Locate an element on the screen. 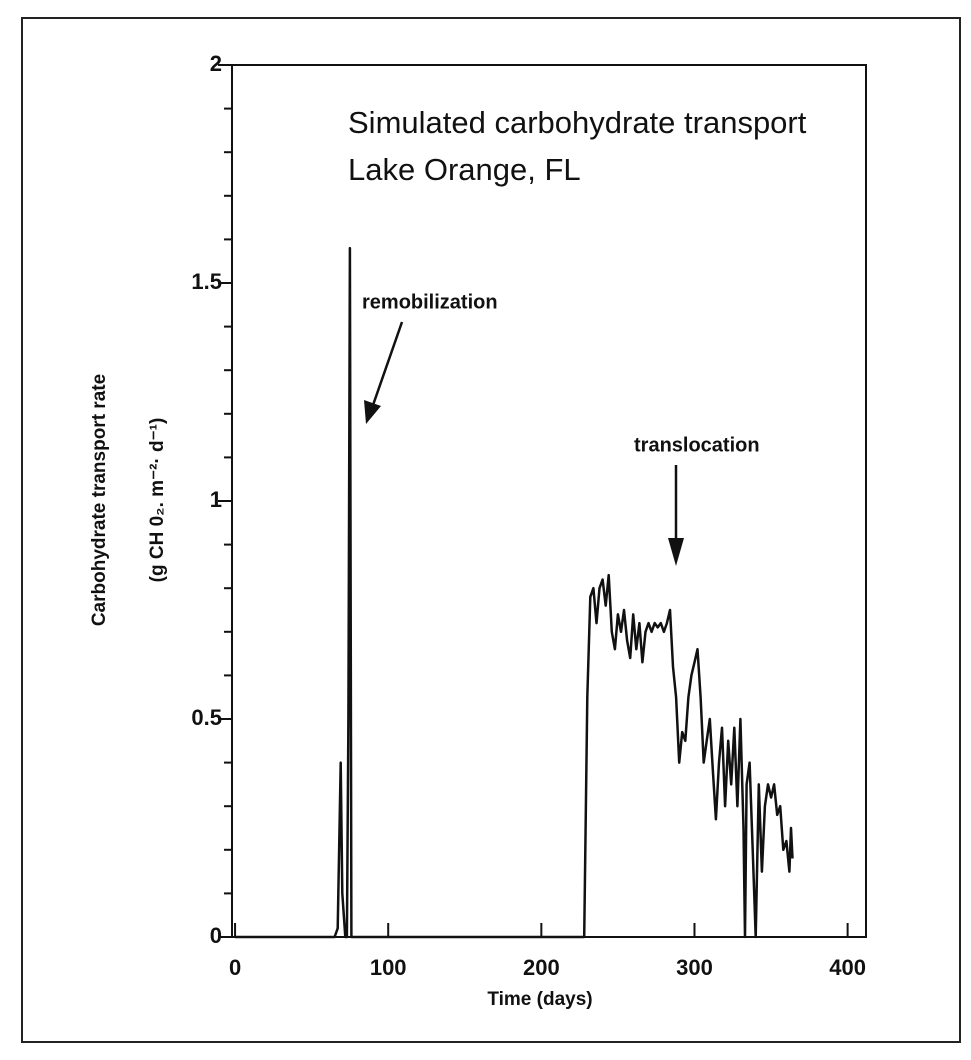 This screenshot has height=1060, width=971. y-axis-label: Carbohydrate transport rate is located at coordinates (99, 500).